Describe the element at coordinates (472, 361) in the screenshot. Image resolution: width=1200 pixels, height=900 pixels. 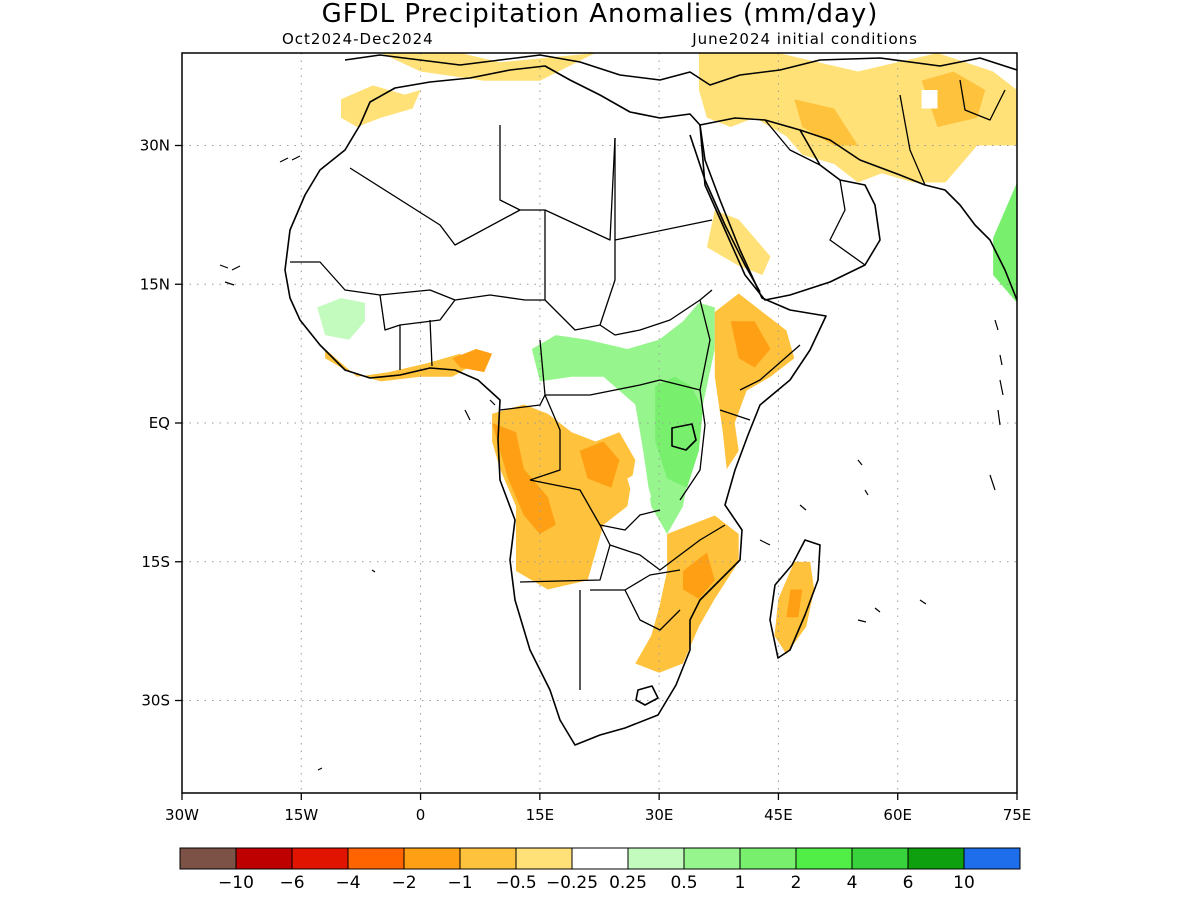
I see `anomaly-region-nigeria-dry` at that location.